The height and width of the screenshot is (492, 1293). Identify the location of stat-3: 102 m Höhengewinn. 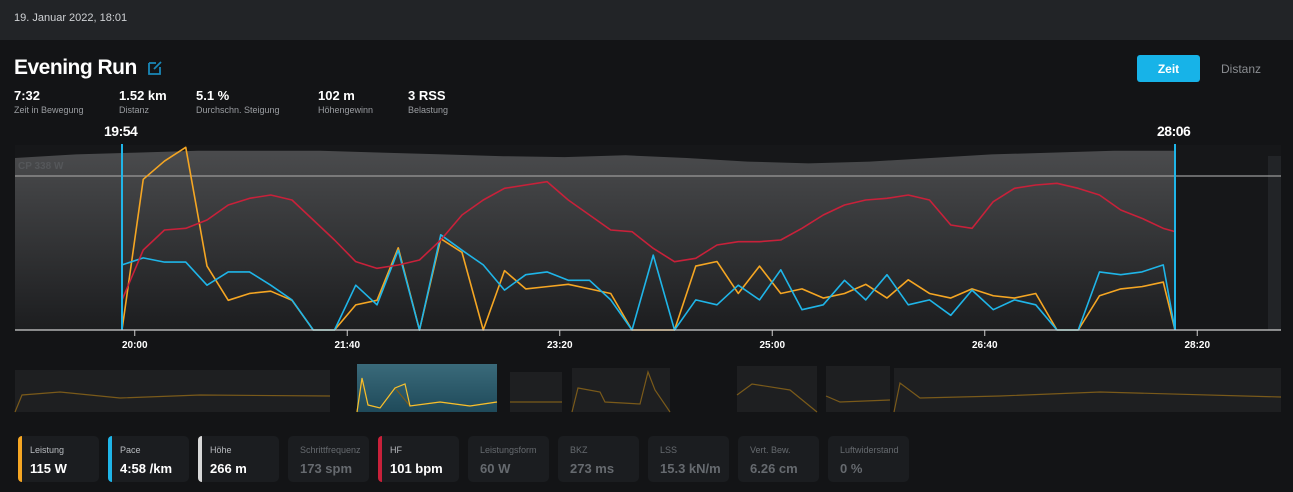
(345, 101).